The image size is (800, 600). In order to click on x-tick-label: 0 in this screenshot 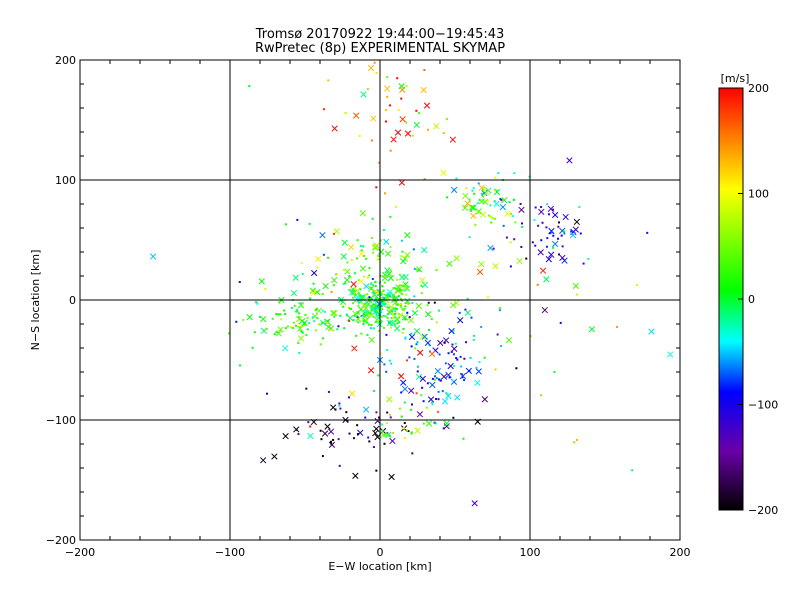, I will do `click(380, 552)`.